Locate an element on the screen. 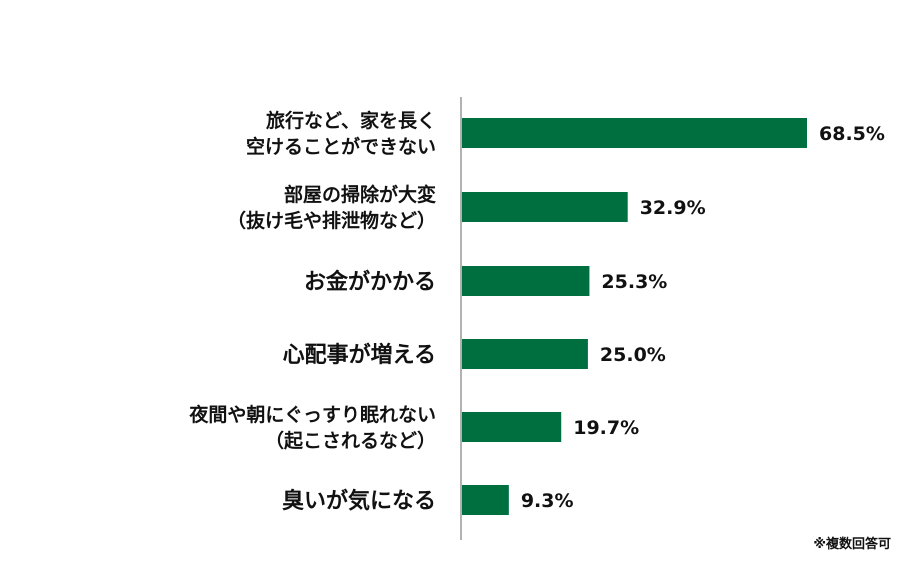 This screenshot has height=564, width=909. footnote: ※複数回答可 is located at coordinates (852, 544).